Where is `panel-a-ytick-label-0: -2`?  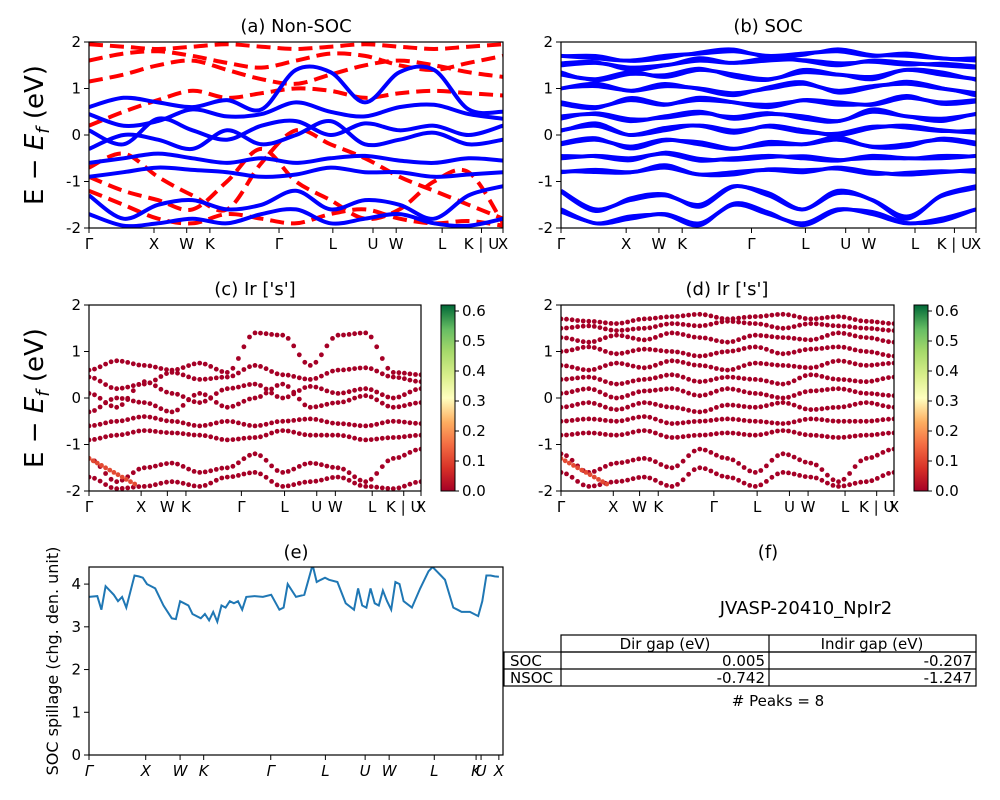
panel-a-ytick-label-0: -2 is located at coordinates (73, 228).